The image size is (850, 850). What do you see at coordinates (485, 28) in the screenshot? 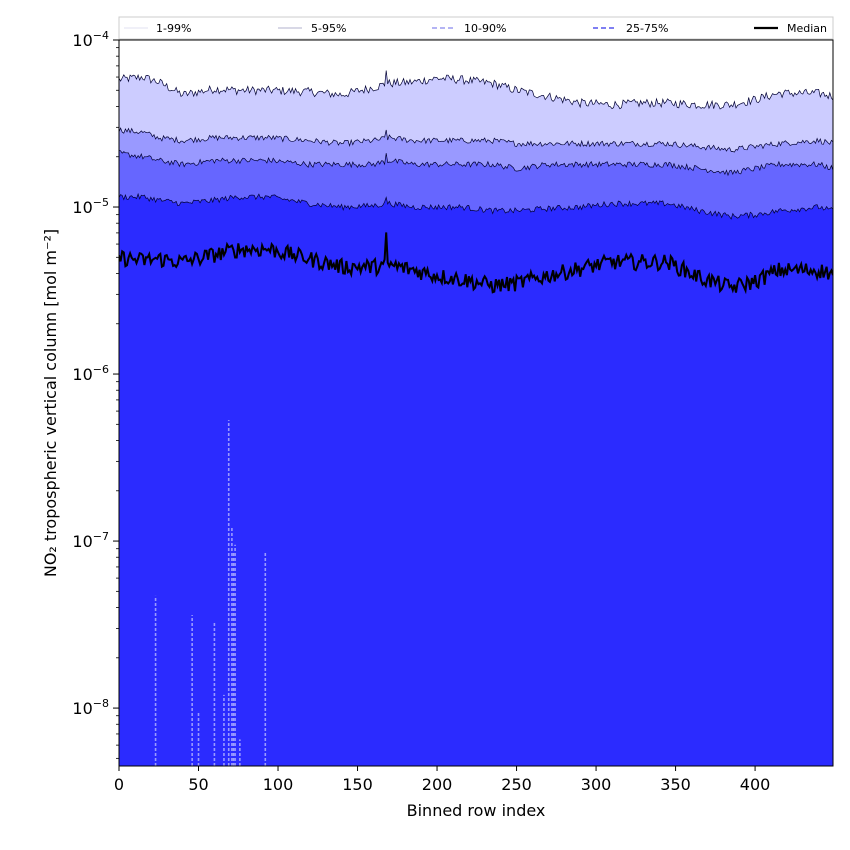
I see `legend-label-2: 10-90%` at bounding box center [485, 28].